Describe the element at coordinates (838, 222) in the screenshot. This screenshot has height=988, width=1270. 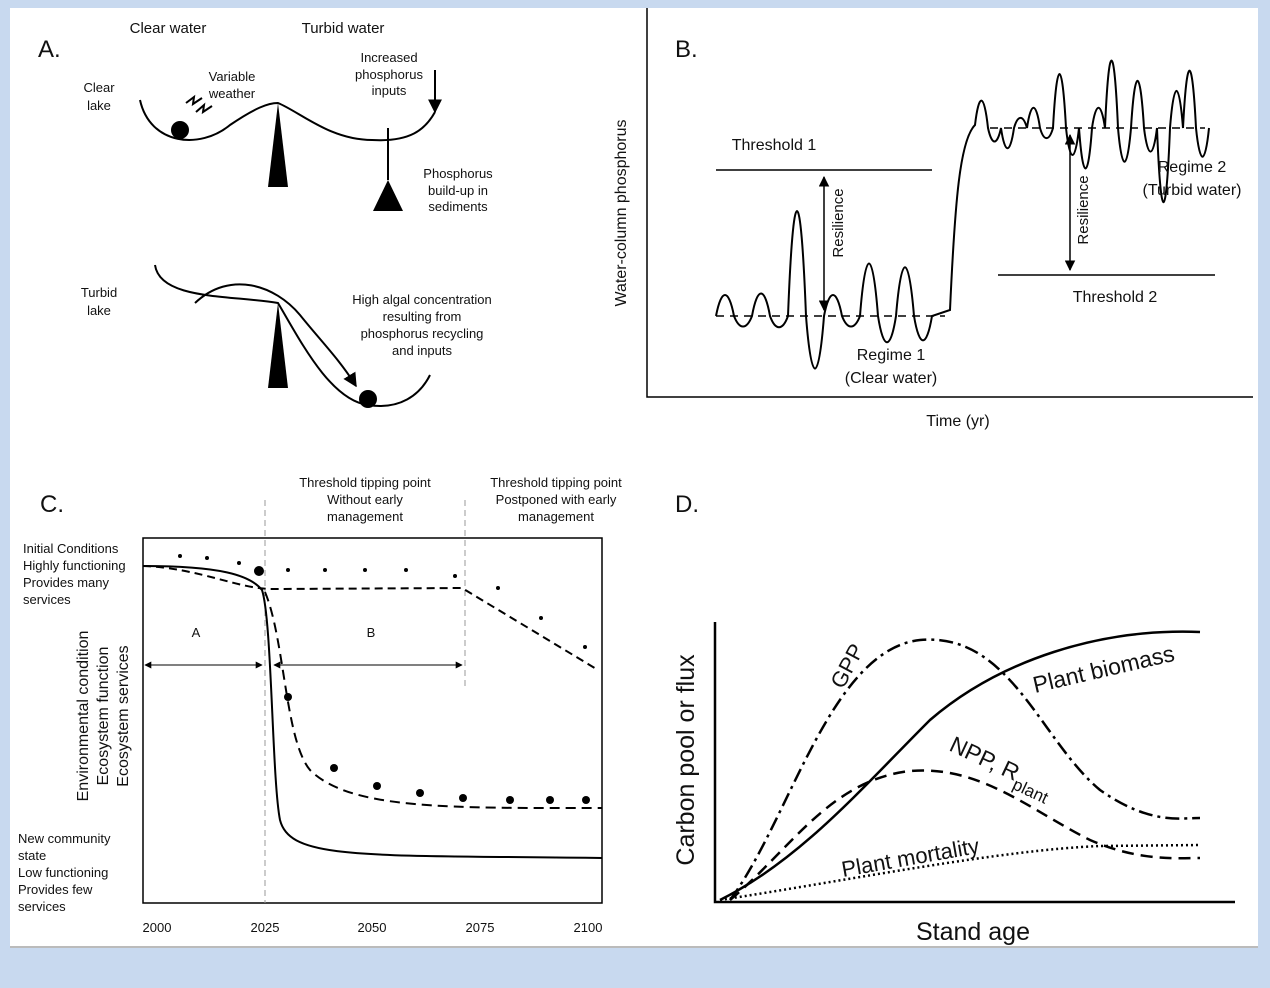
I see `resilience-label: Resilience` at that location.